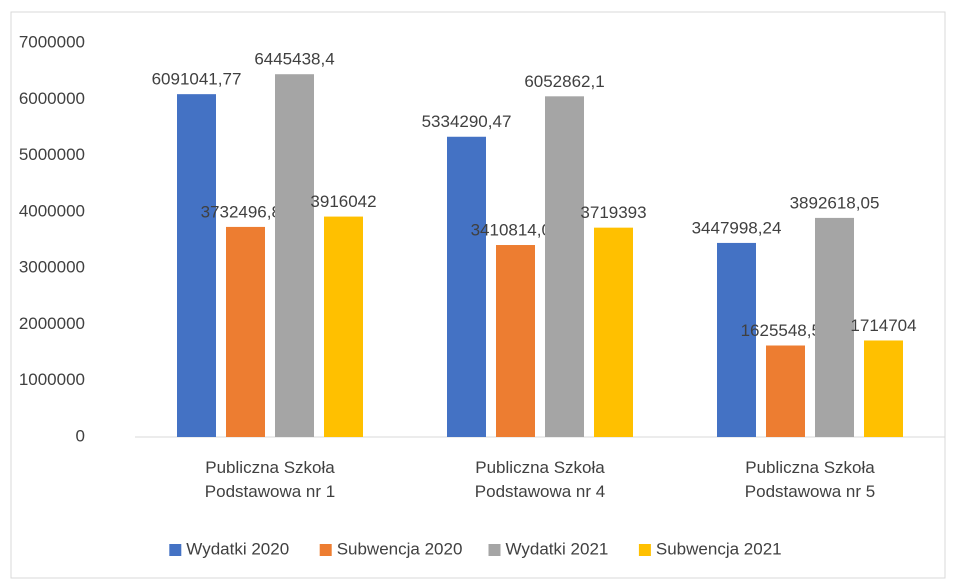 The image size is (957, 581). Describe the element at coordinates (564, 81) in the screenshot. I see `data-label: 6052862,1` at that location.